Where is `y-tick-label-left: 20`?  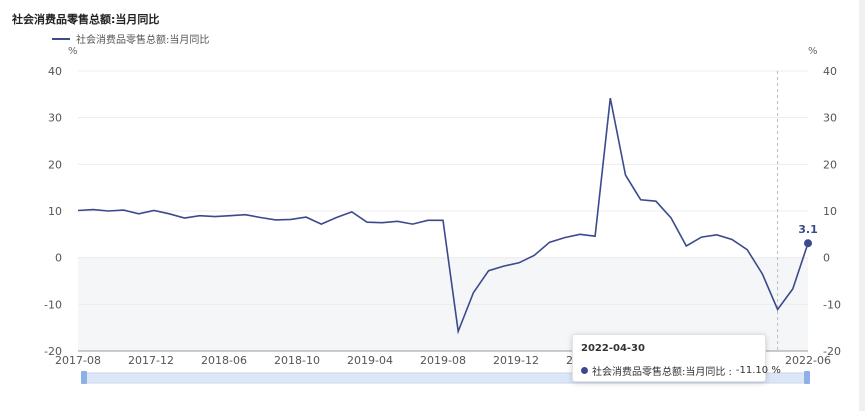 y-tick-label-left: 20 is located at coordinates (55, 164).